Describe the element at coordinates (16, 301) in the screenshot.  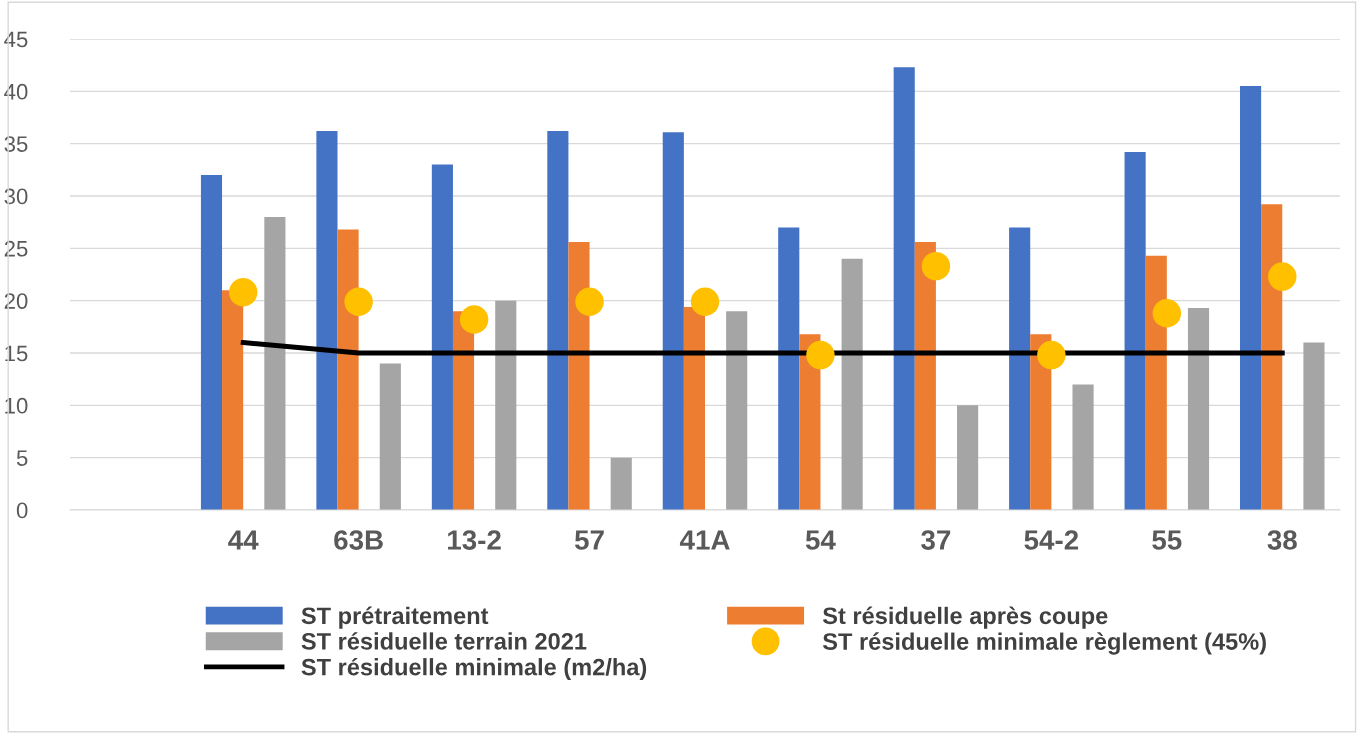
I see `y-tick-label: 20` at that location.